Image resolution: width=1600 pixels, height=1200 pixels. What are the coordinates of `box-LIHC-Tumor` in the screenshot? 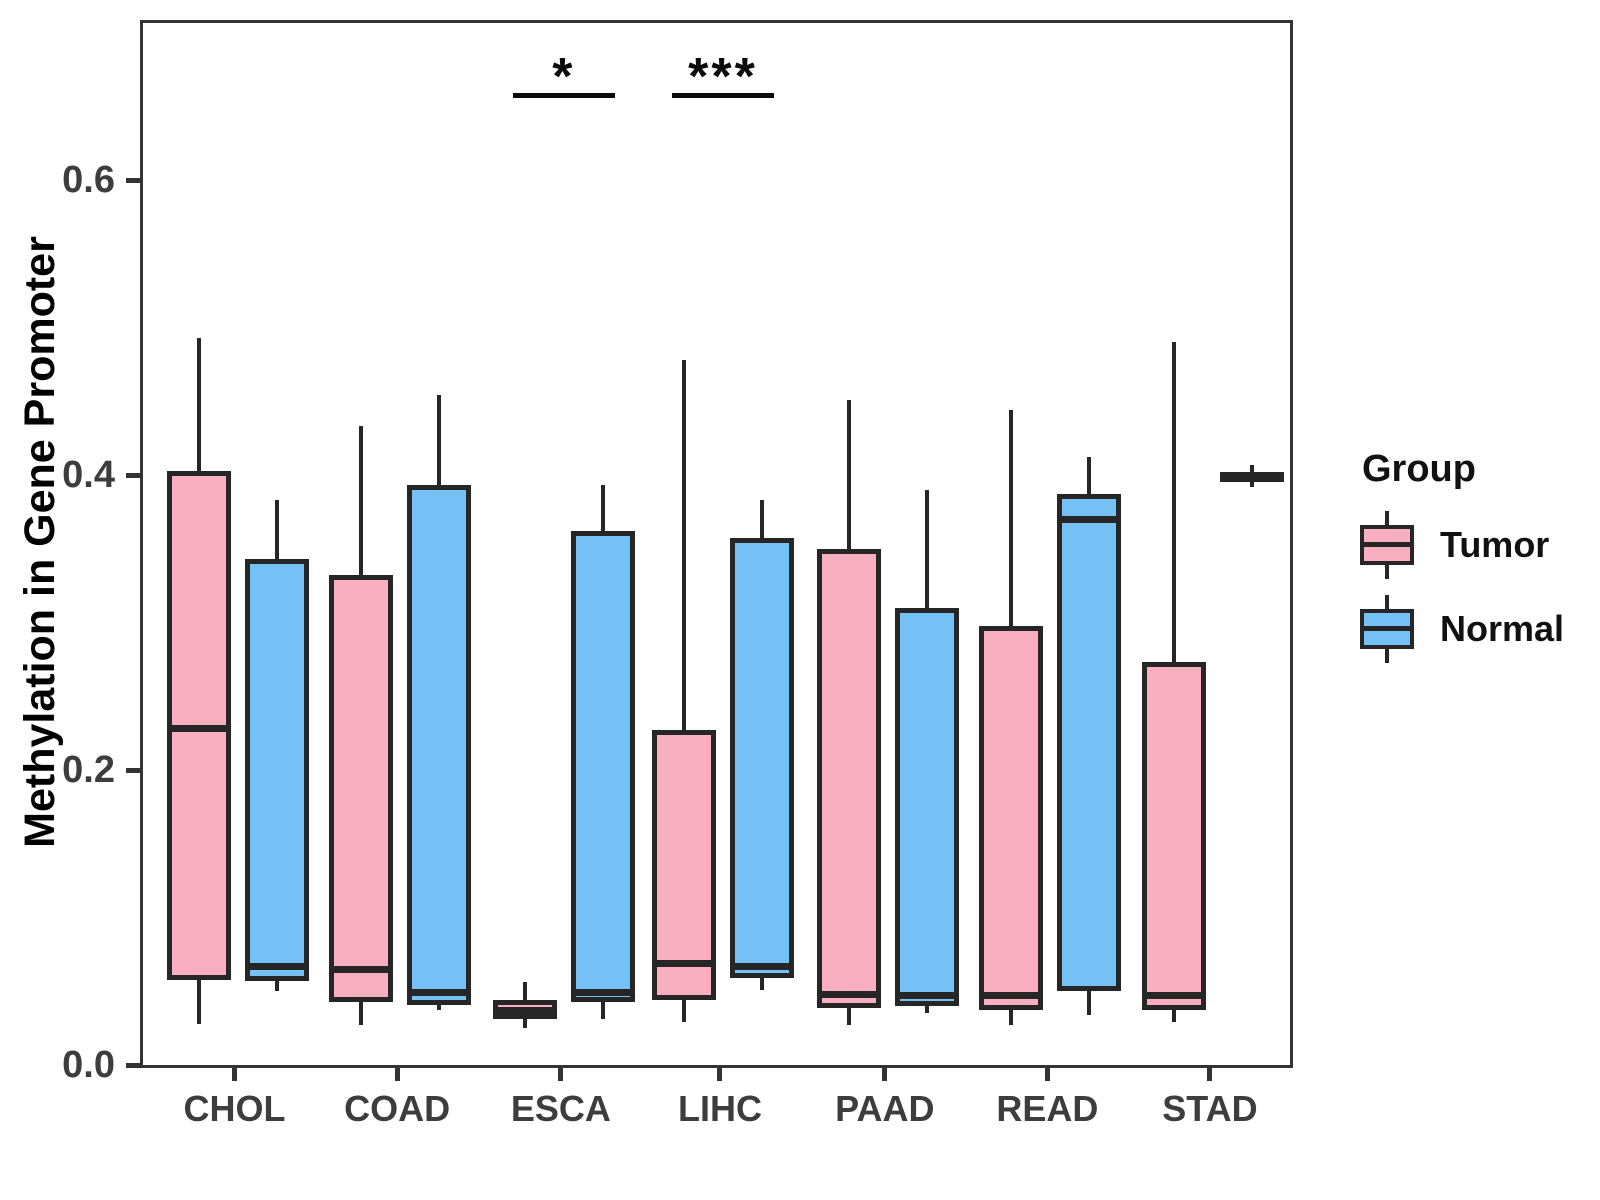 It's located at (683, 865).